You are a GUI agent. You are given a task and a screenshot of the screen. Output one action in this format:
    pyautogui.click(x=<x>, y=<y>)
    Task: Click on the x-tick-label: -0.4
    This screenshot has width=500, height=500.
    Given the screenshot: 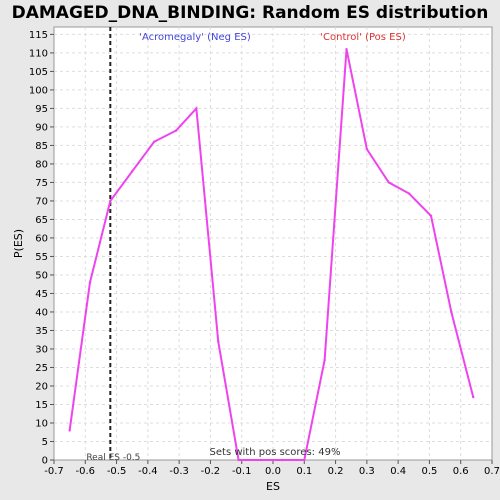 What is the action you would take?
    pyautogui.click(x=148, y=471)
    